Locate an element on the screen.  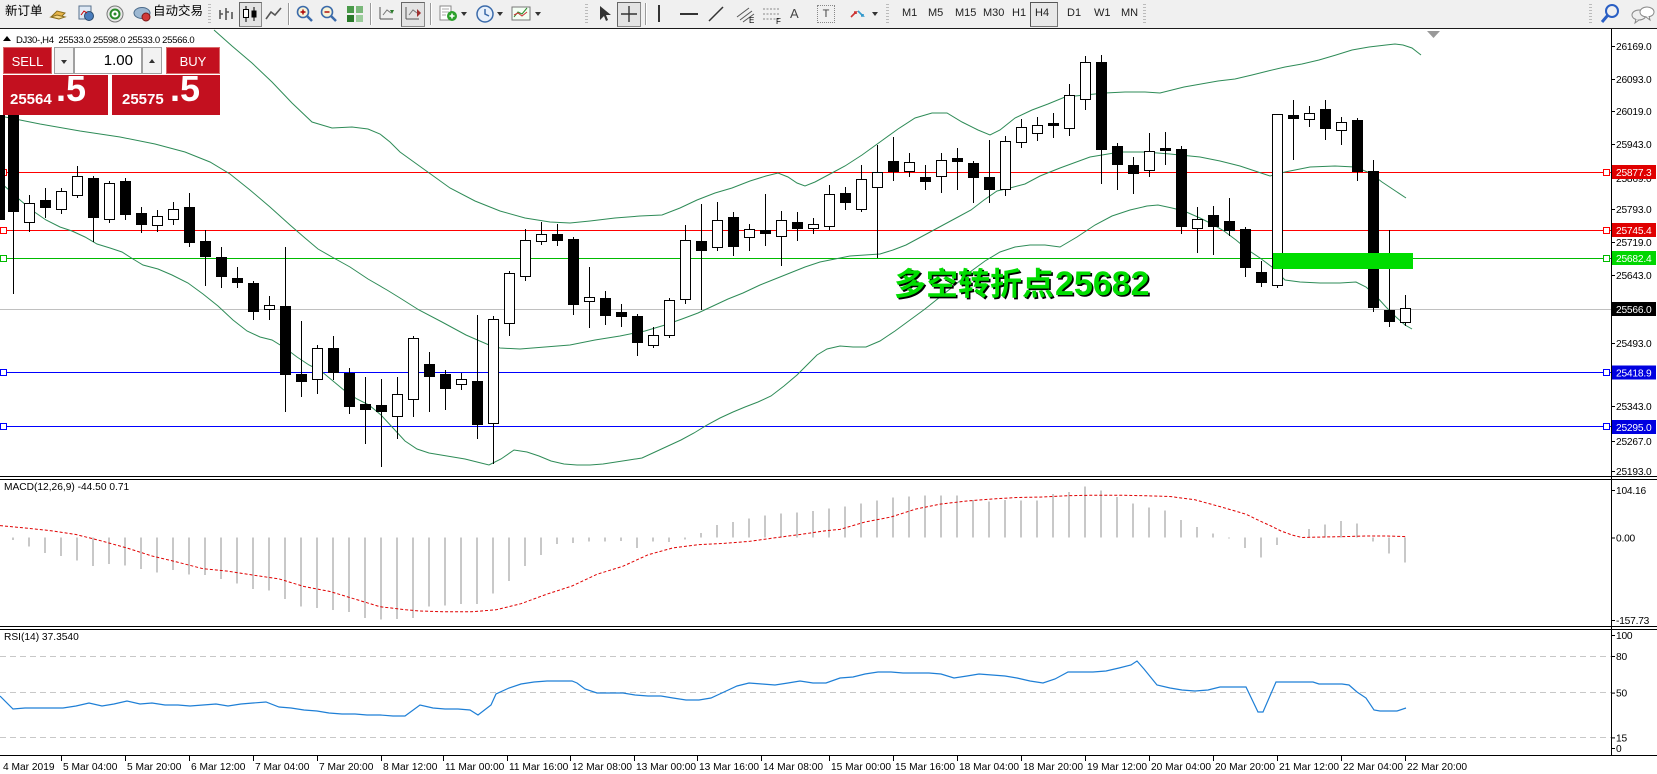
svg-text: 26169.0 is located at coordinates (1634, 47).